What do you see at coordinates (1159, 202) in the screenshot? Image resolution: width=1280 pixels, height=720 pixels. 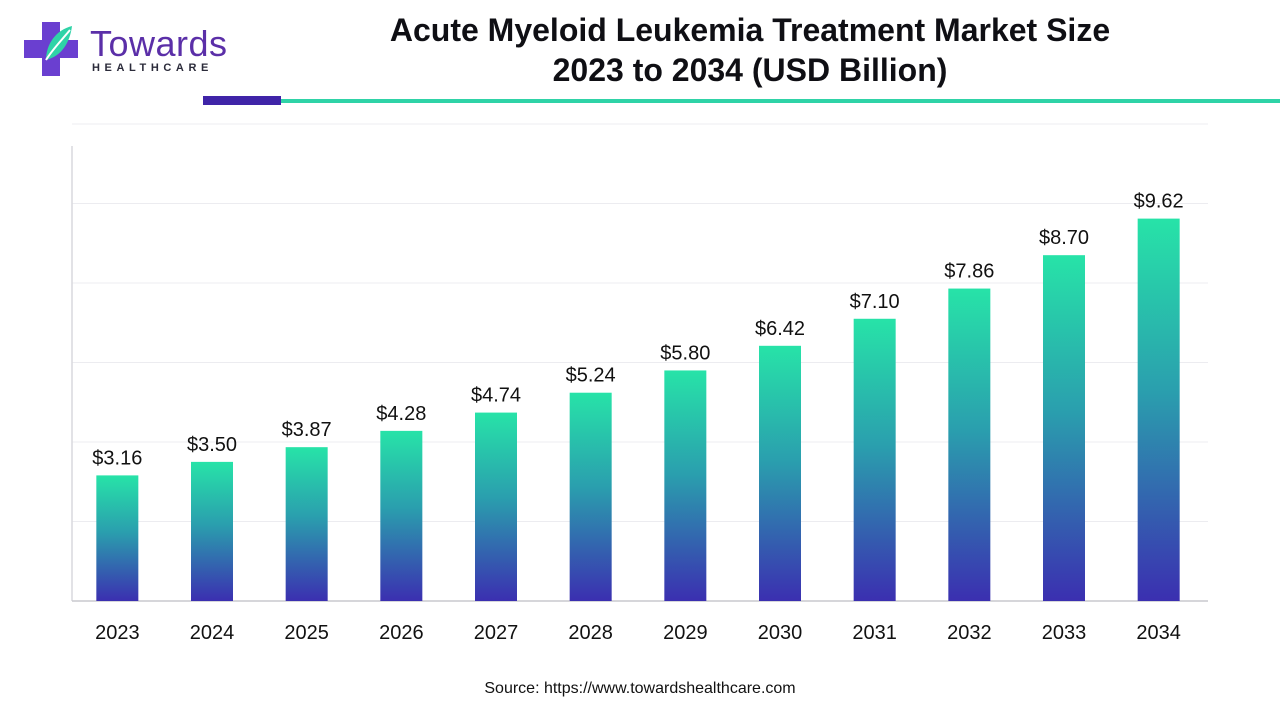 I see `value-label-2034: $9.62` at bounding box center [1159, 202].